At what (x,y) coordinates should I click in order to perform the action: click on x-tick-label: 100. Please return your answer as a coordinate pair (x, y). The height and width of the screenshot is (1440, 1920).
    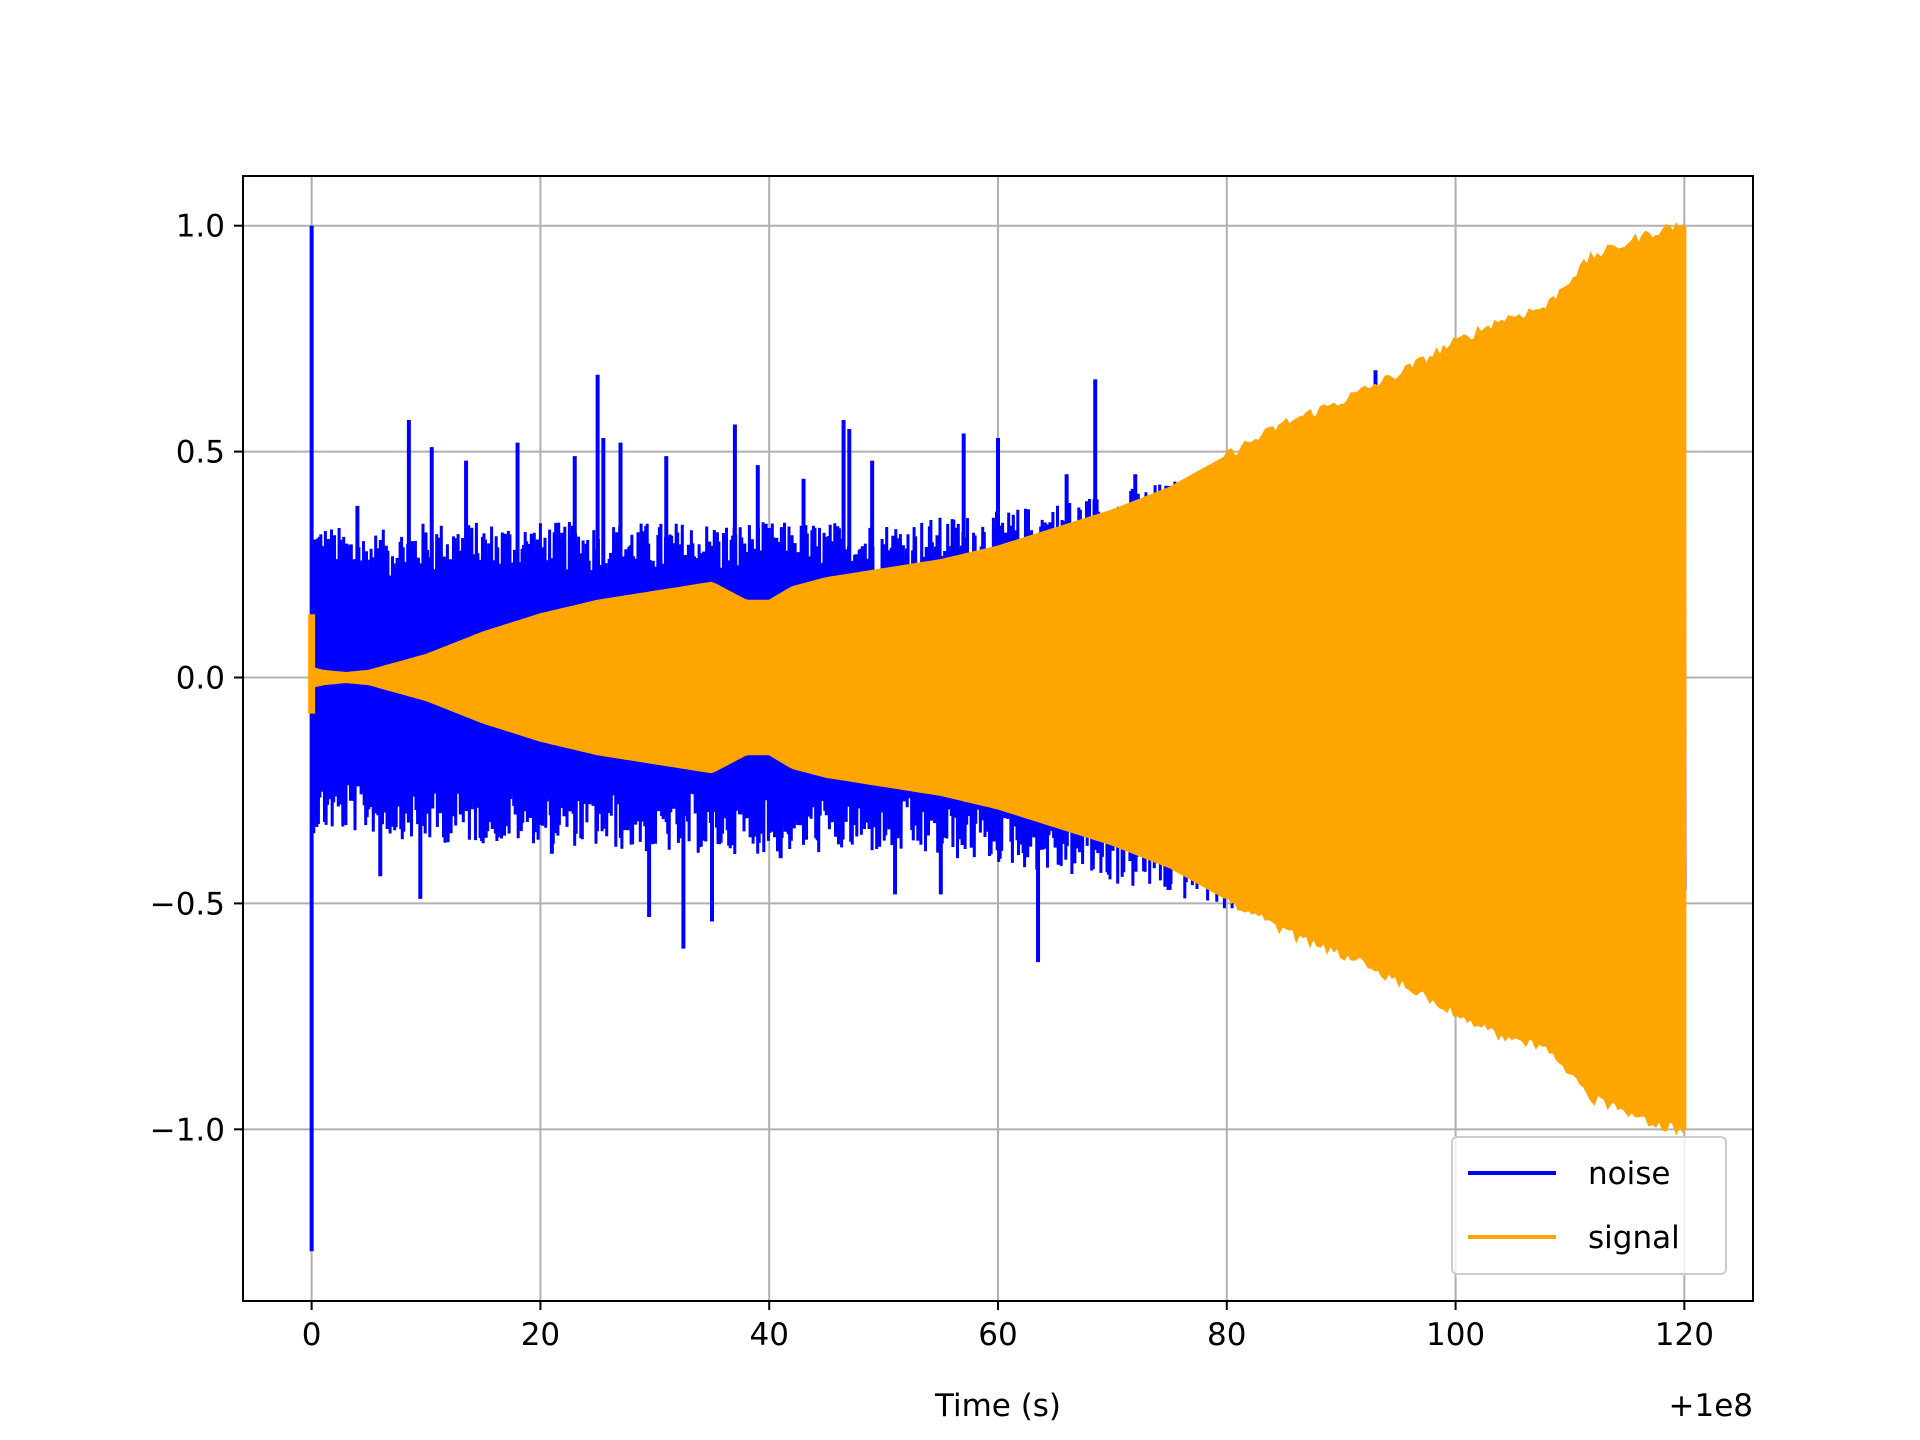
    Looking at the image, I should click on (1455, 1335).